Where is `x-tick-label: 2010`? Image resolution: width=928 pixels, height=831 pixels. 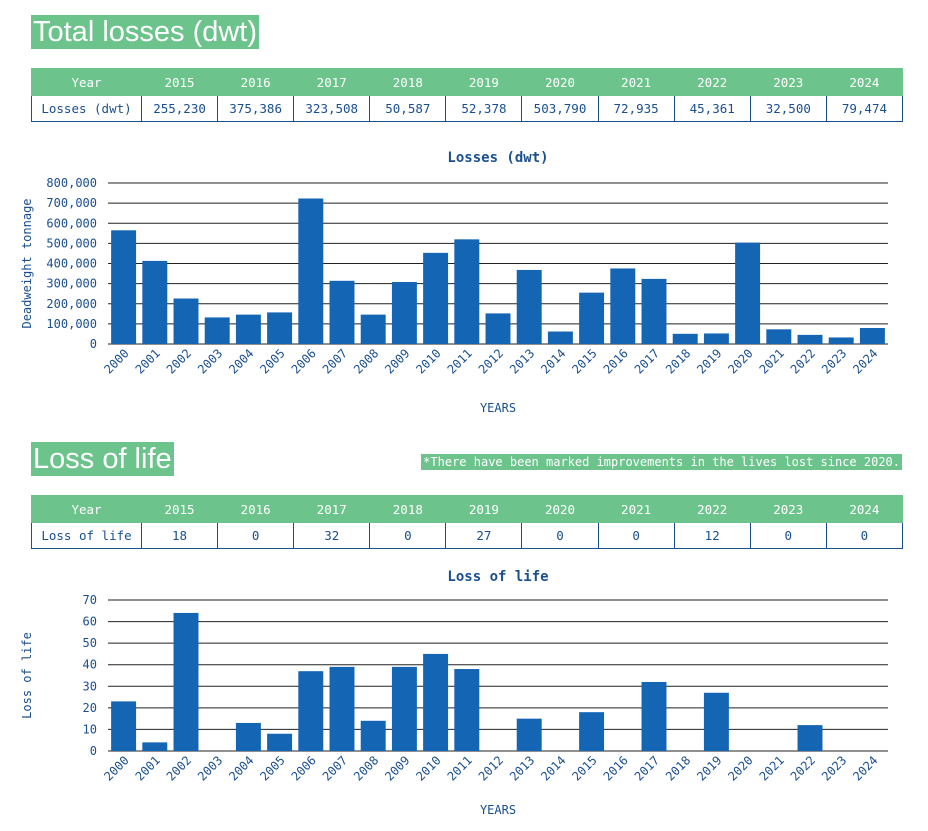 x-tick-label: 2010 is located at coordinates (428, 361).